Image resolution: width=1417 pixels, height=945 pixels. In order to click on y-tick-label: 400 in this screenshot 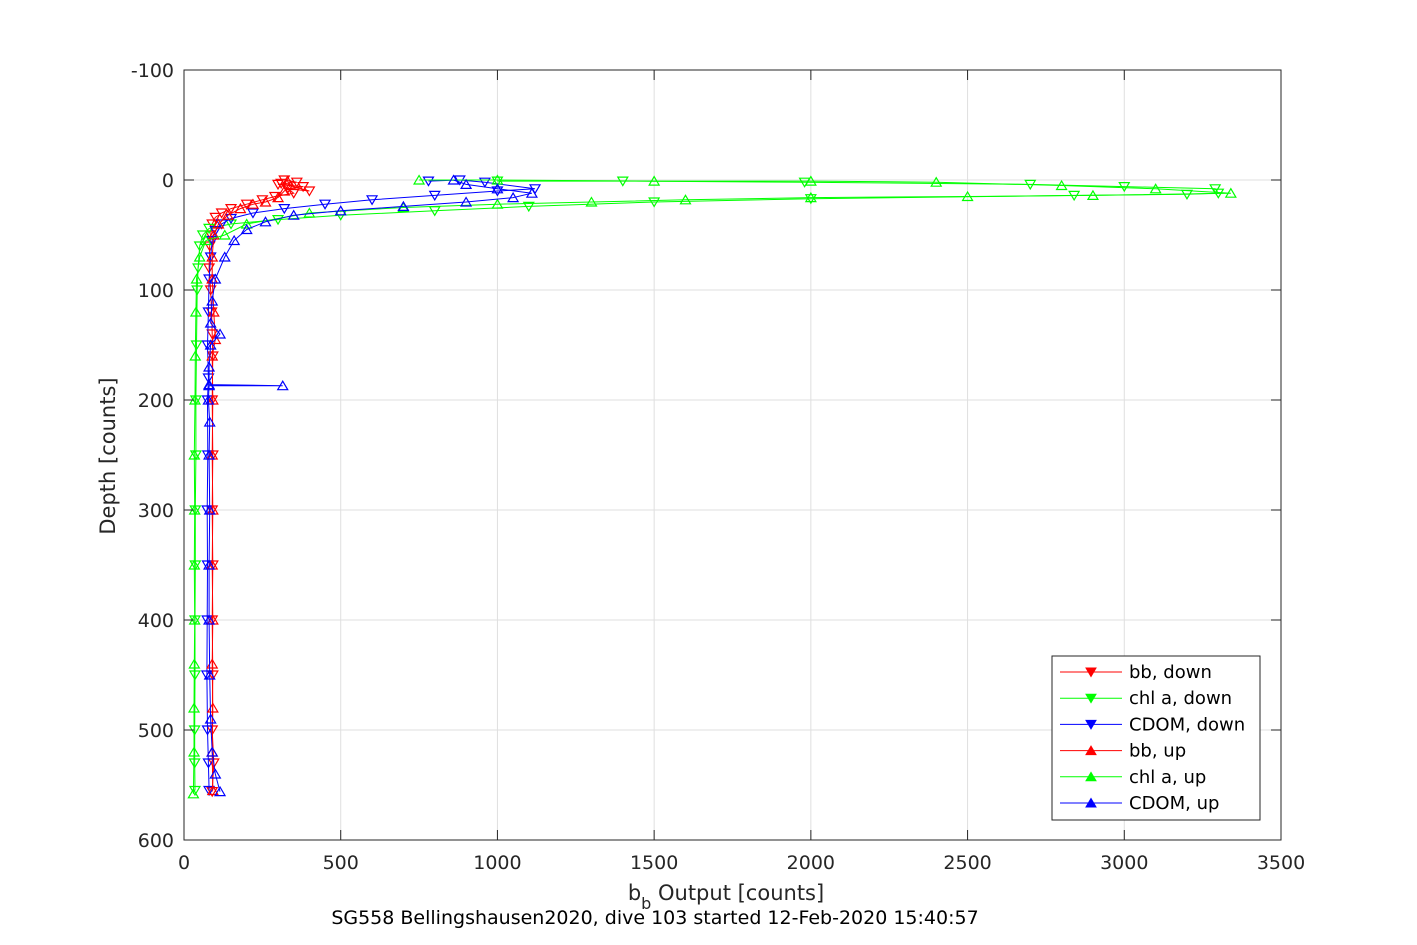, I will do `click(156, 621)`.